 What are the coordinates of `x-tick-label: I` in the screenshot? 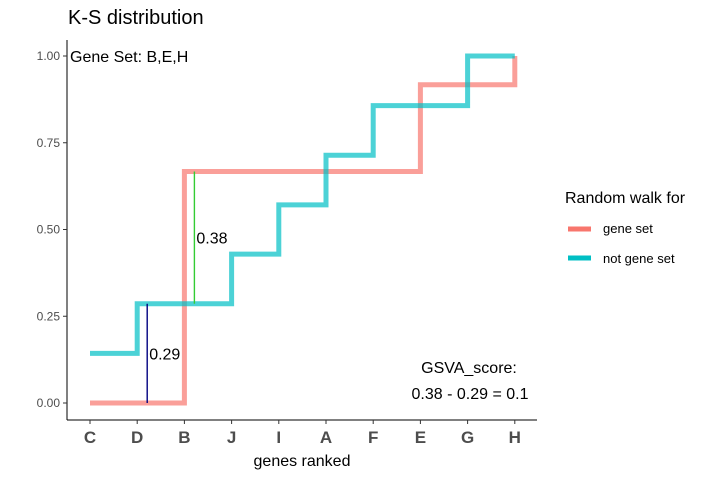 It's located at (278, 437).